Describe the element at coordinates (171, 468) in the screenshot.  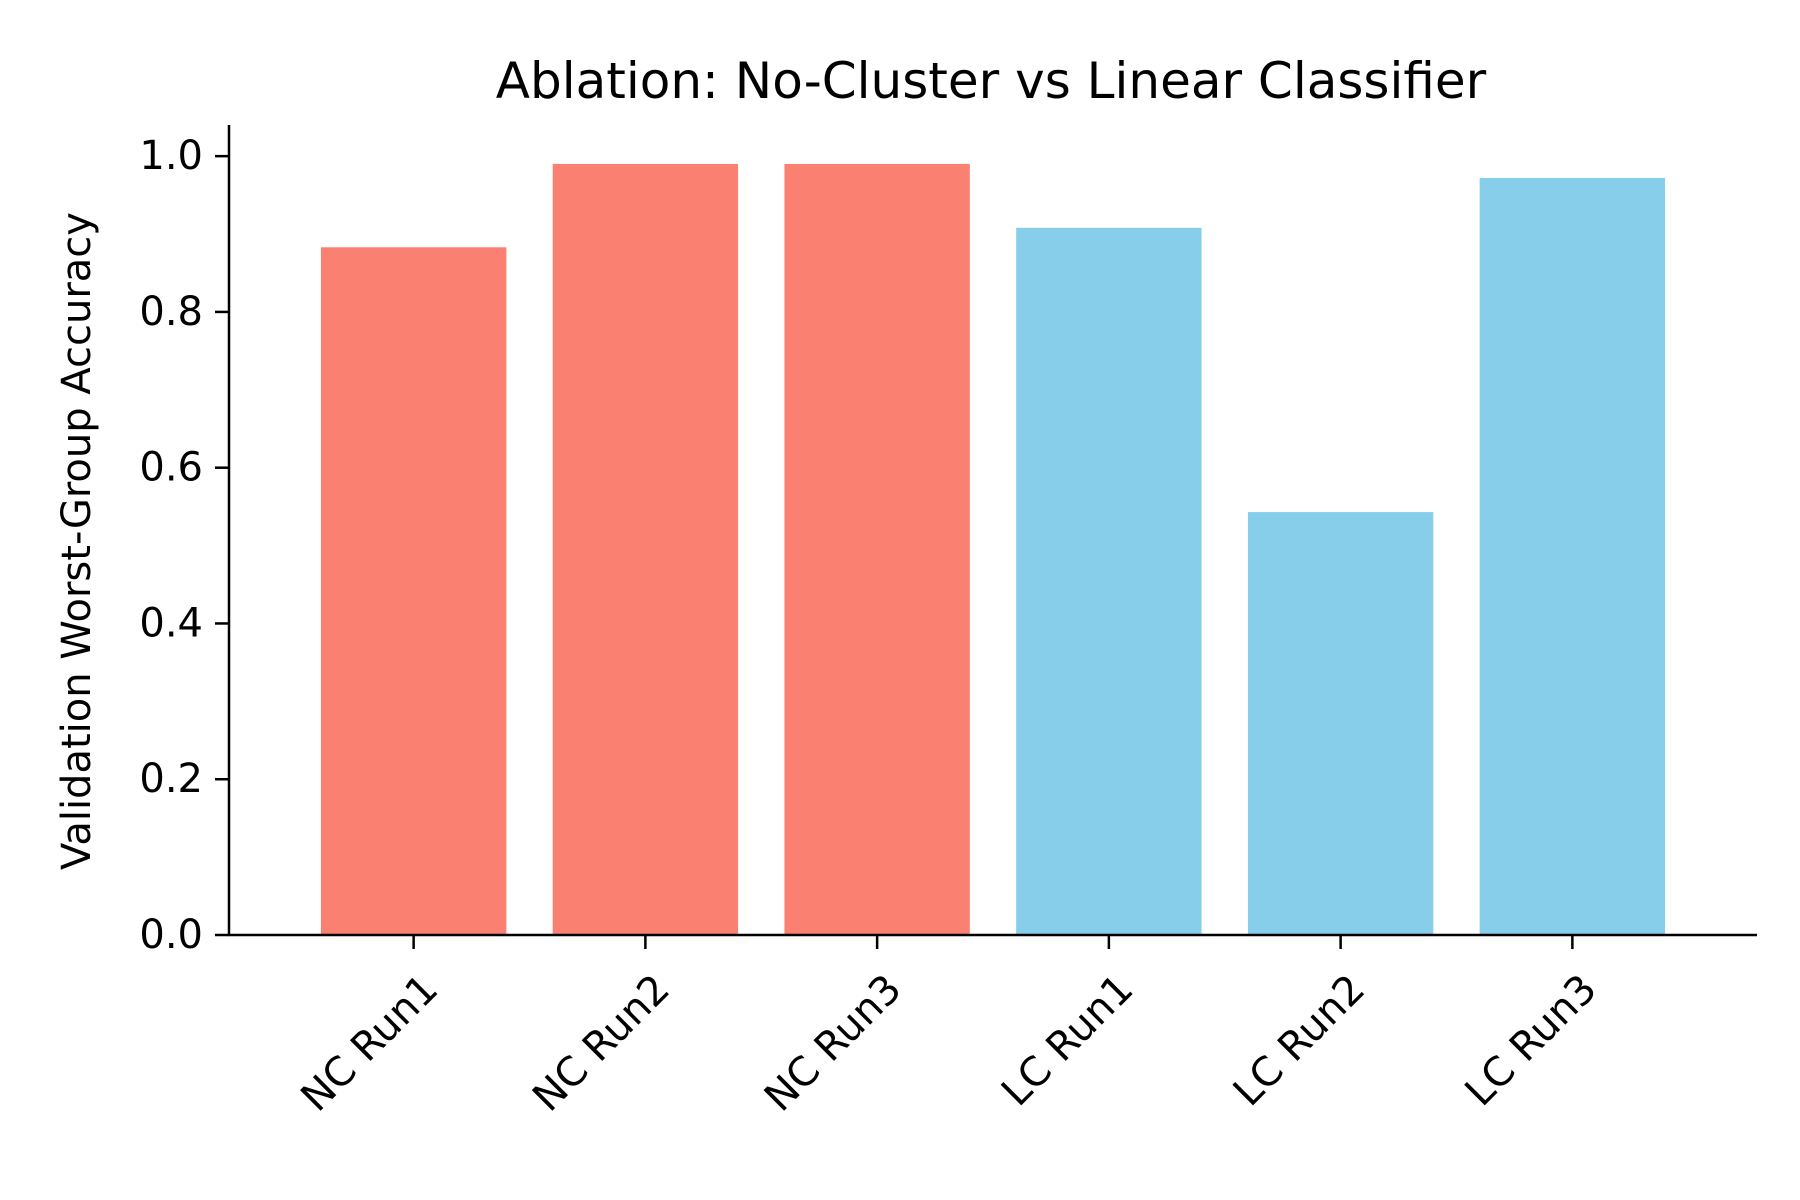
I see `y-tick-label: 0.6` at that location.